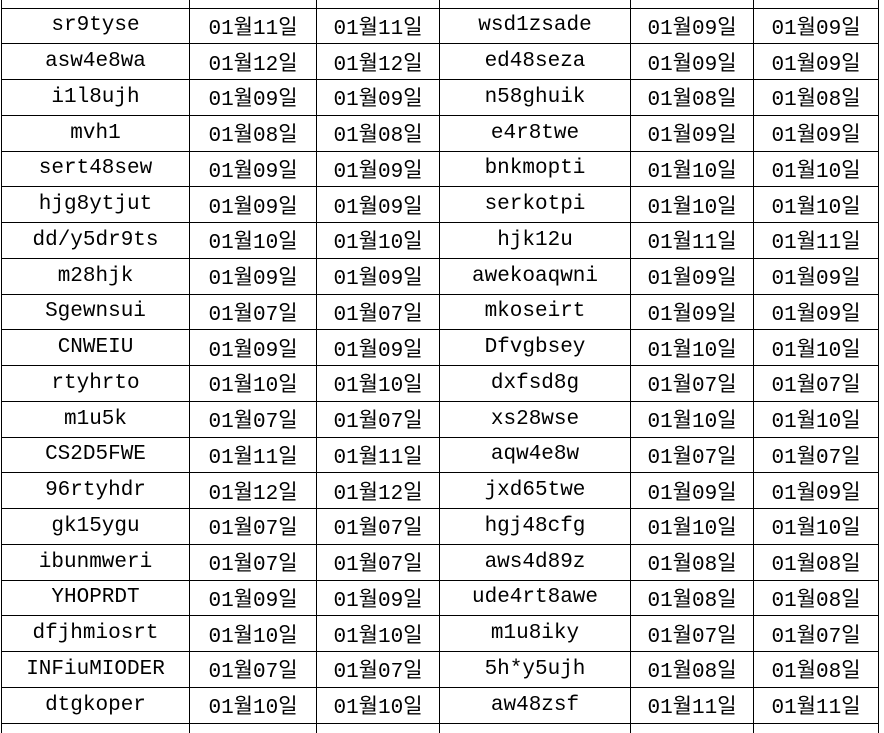 This screenshot has height=733, width=884. Describe the element at coordinates (440, 526) in the screenshot. I see `table-row: gk15ygu 01월07일 01월07일 hgj48cfg 01월10일 01월10일` at that location.